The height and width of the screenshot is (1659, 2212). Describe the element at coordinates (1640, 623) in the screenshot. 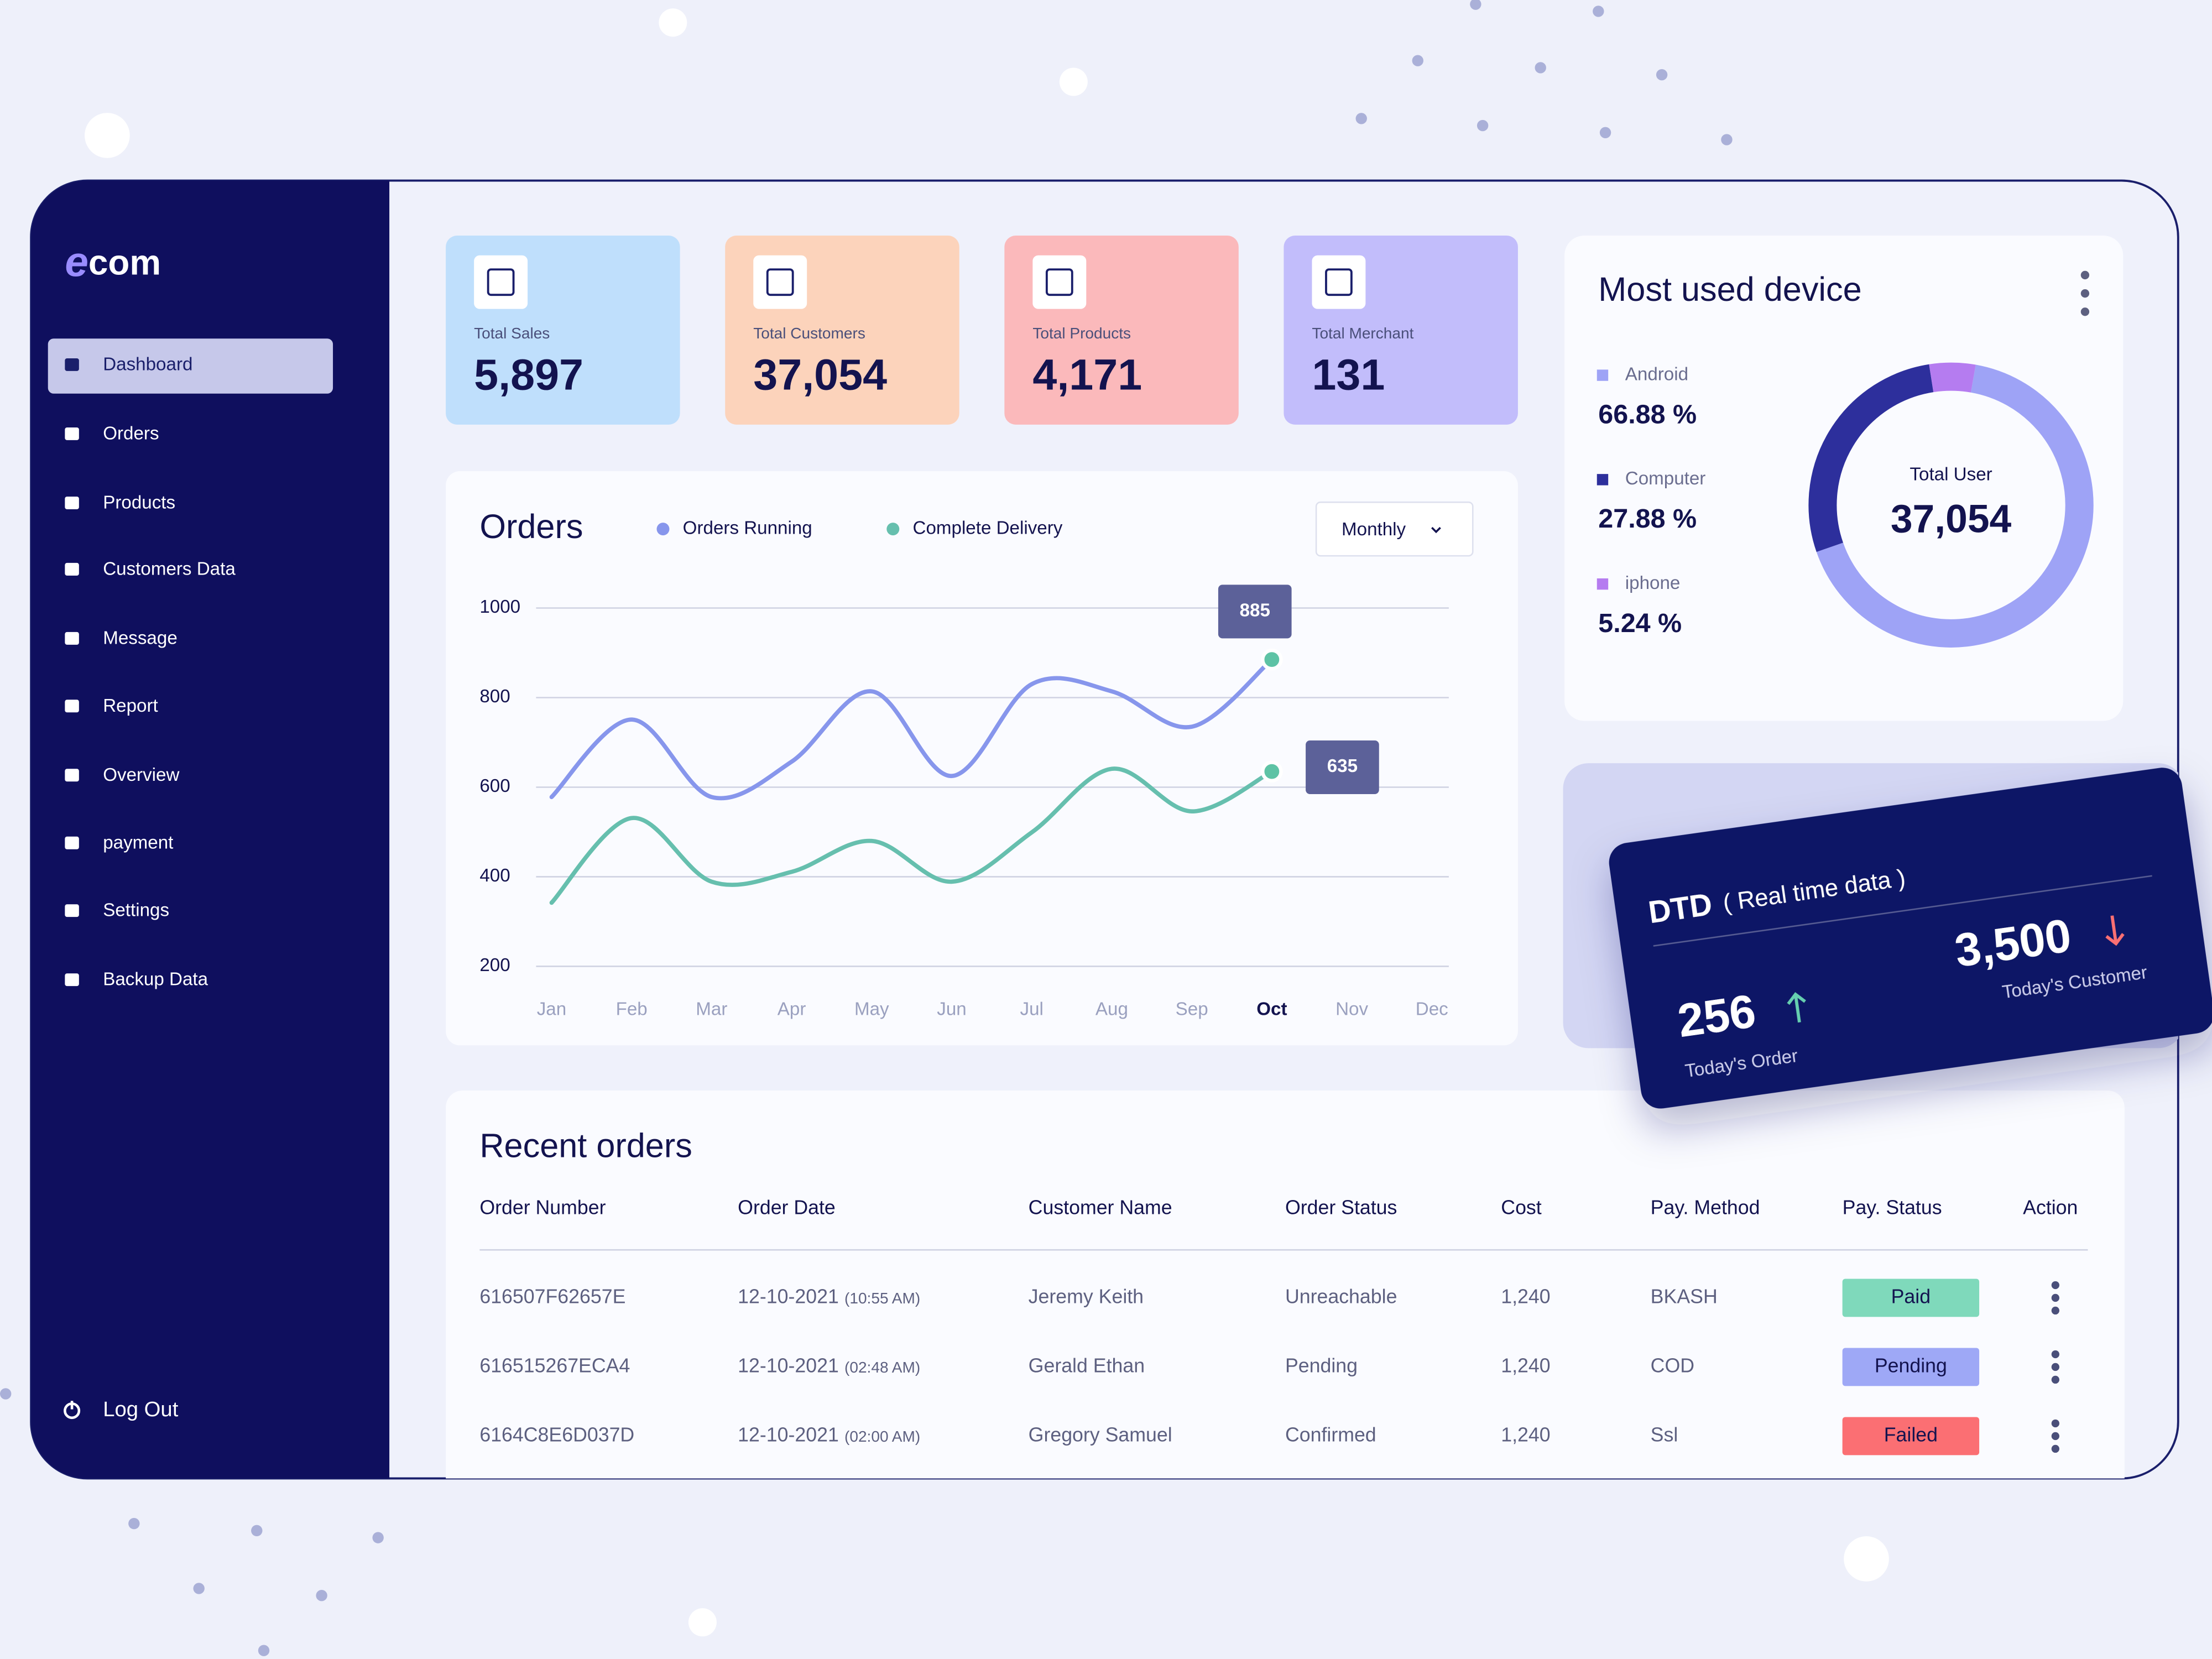

I see `legend-value: 5.24 %` at that location.